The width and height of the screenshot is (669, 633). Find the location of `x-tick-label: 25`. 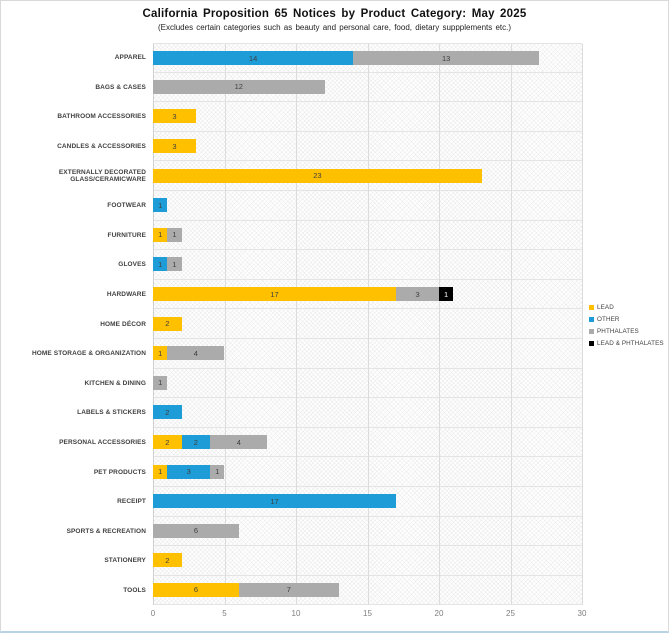

x-tick-label: 25 is located at coordinates (510, 614).